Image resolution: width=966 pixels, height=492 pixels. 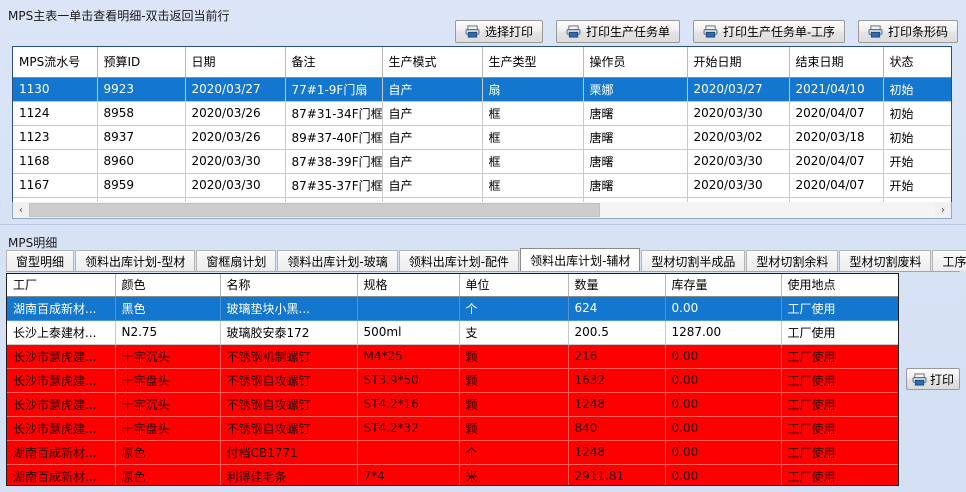 What do you see at coordinates (792, 260) in the screenshot?
I see `tab-profile-cut-remnant: 型材切割余料` at bounding box center [792, 260].